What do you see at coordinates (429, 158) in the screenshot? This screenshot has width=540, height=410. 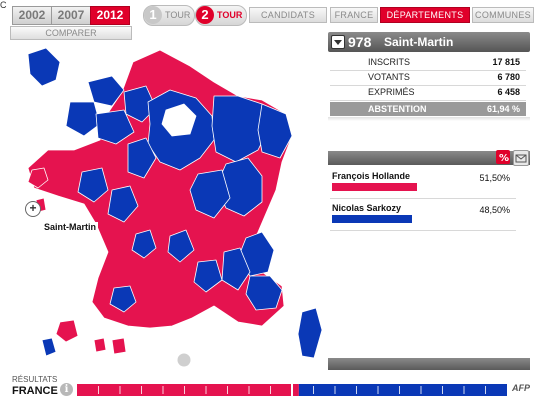 I see `results-header-bar` at bounding box center [429, 158].